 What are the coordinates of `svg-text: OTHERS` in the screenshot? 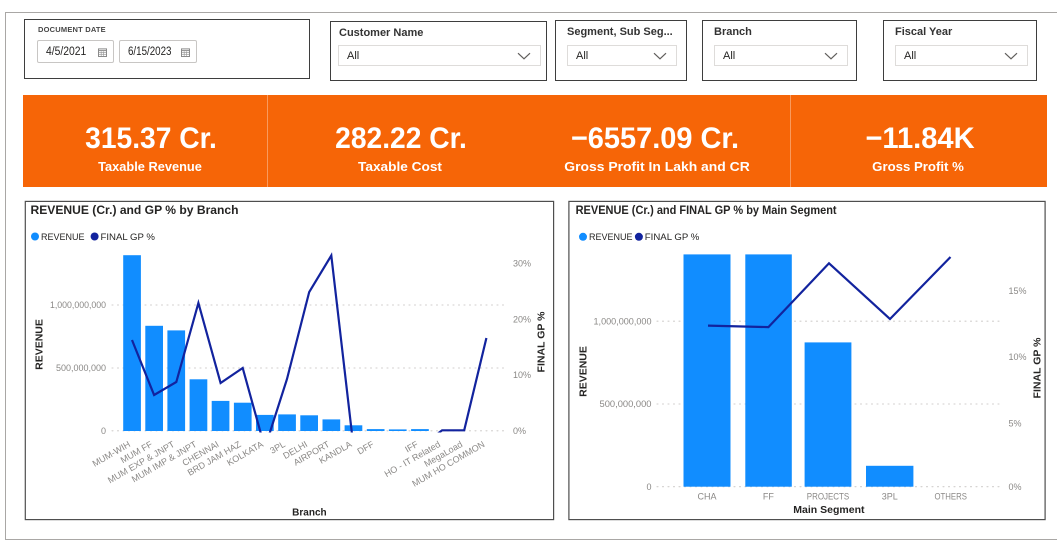 It's located at (950, 497).